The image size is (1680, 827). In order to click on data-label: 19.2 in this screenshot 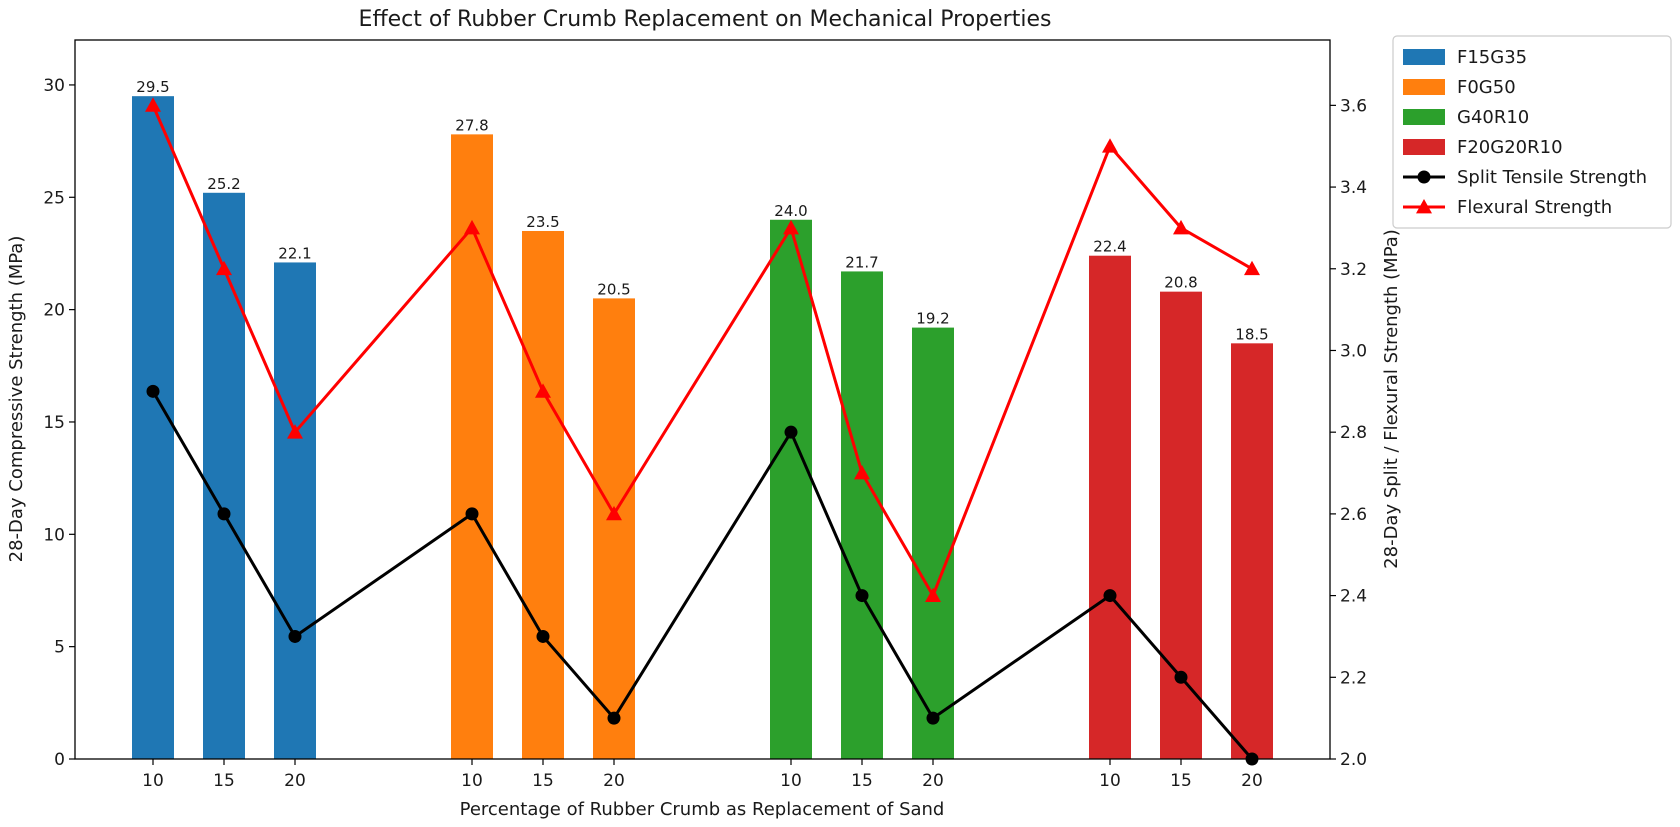, I will do `click(932, 319)`.